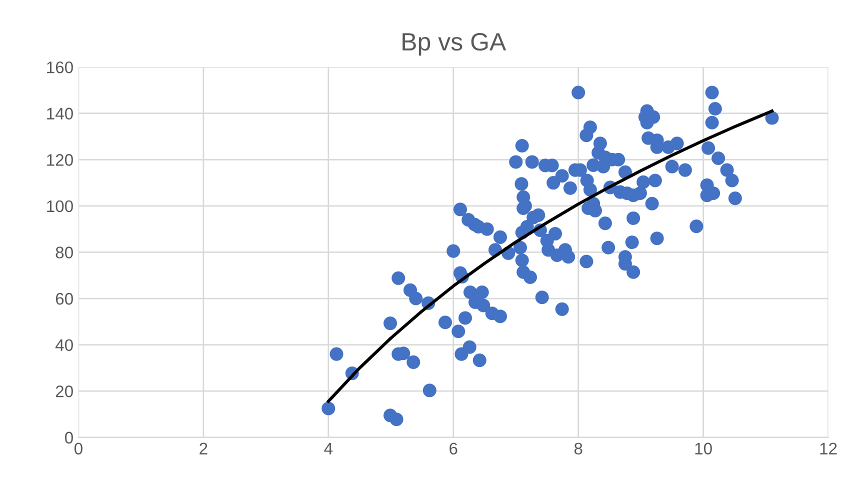  I want to click on y-tick-label: 60, so click(64, 298).